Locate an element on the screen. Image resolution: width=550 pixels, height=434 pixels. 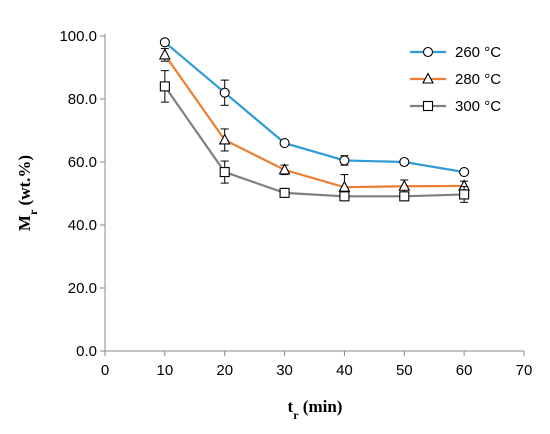
x-tick-label: 0 is located at coordinates (105, 370).